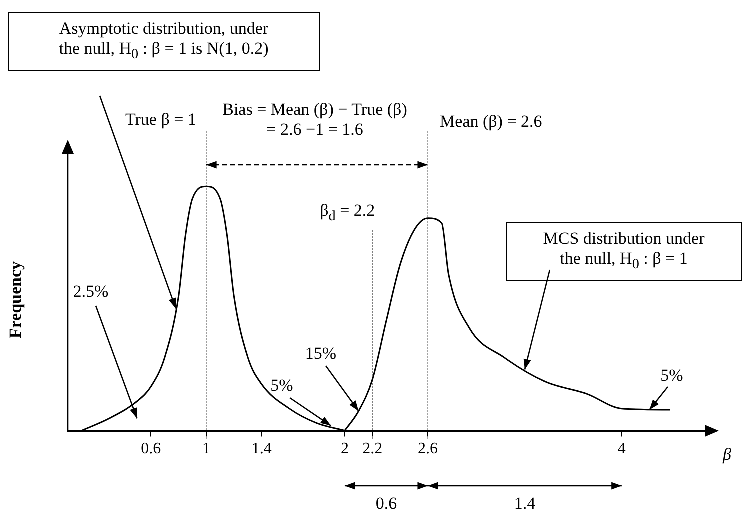 The width and height of the screenshot is (752, 524). Describe the element at coordinates (160, 120) in the screenshot. I see `ref-line-label: True β = 1` at that location.